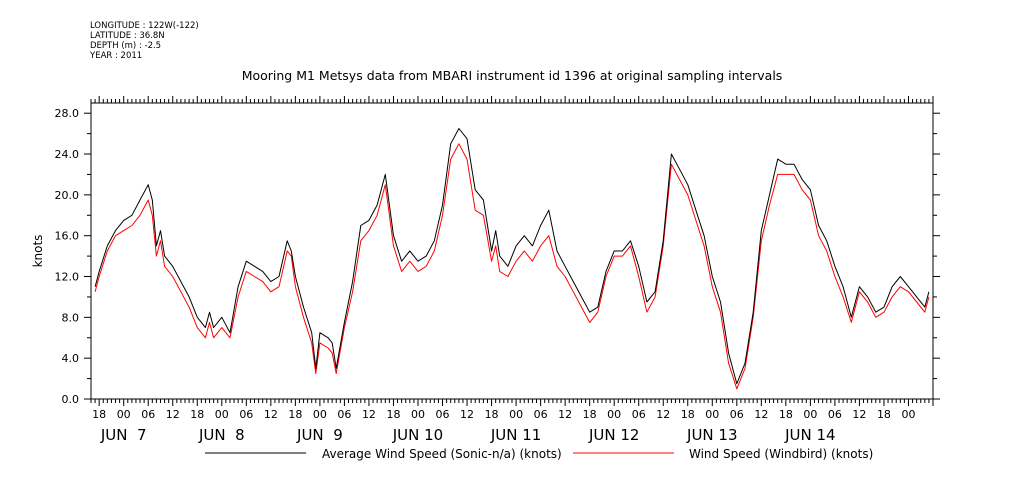 Image resolution: width=1009 pixels, height=504 pixels. I want to click on x-date-label: JUN 8, so click(221, 435).